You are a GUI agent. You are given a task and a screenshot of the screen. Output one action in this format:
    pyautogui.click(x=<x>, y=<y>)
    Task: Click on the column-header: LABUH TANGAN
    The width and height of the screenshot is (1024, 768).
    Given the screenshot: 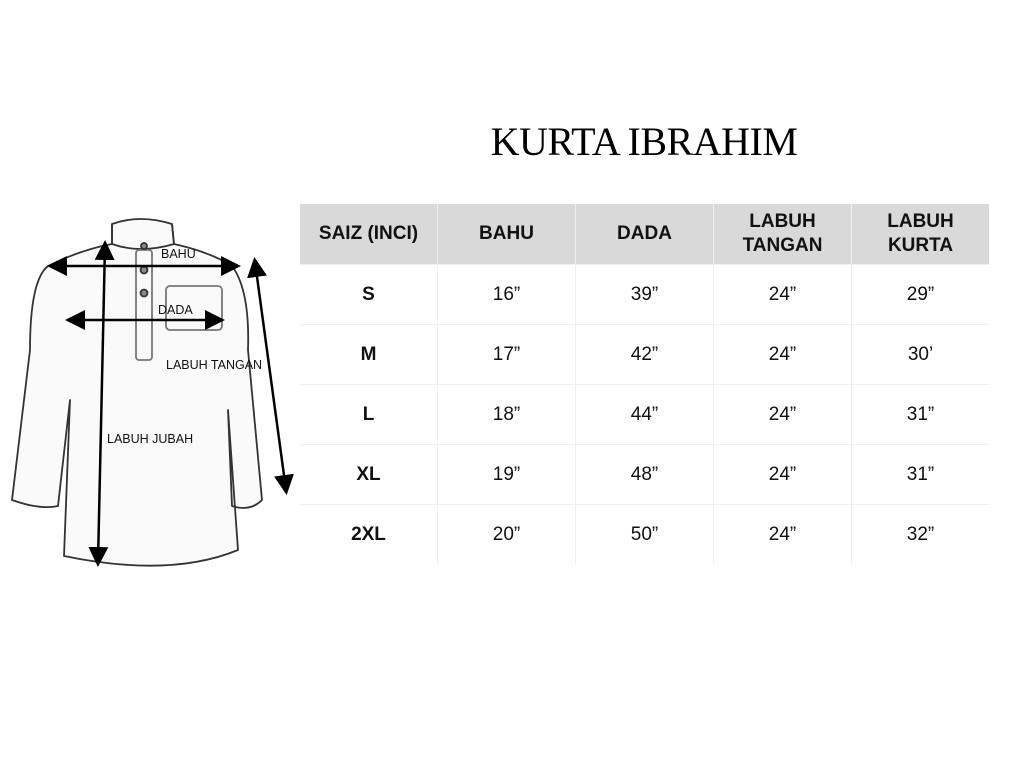 What is the action you would take?
    pyautogui.click(x=782, y=234)
    